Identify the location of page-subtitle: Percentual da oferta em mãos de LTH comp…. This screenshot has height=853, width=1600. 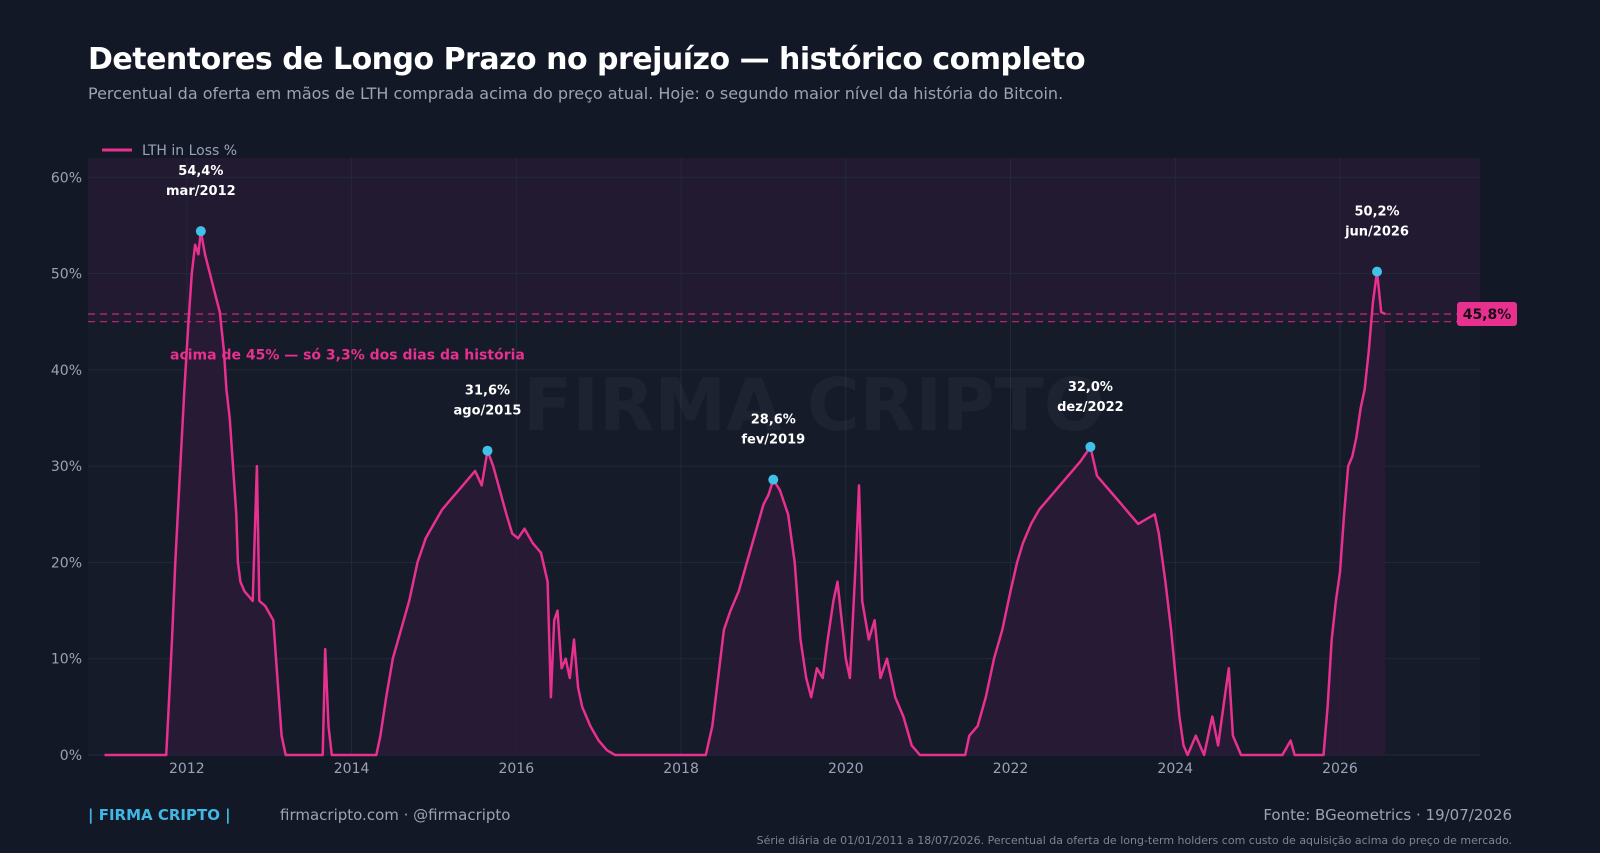
(576, 93).